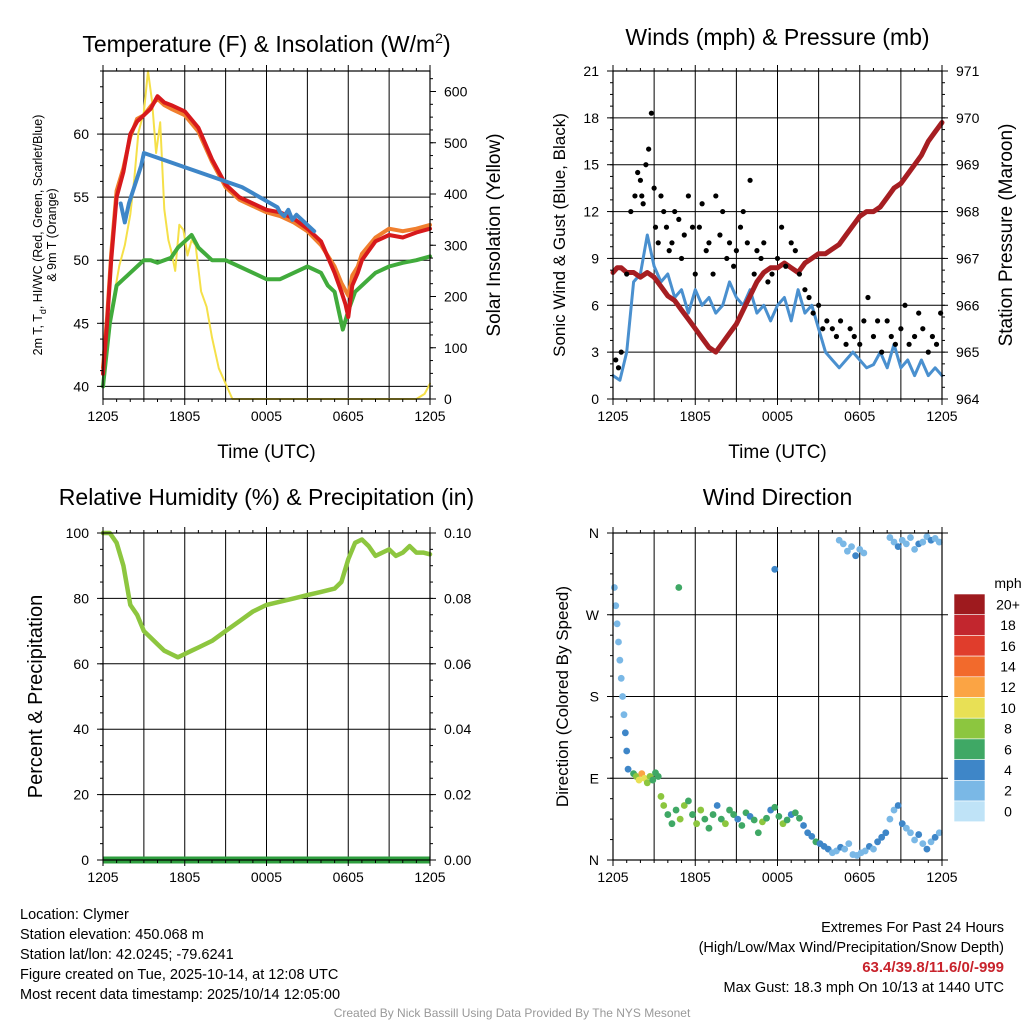 The image size is (1024, 1024). Describe the element at coordinates (562, 696) in the screenshot. I see `y-axis-label: Direction (Colored By Speed)` at that location.